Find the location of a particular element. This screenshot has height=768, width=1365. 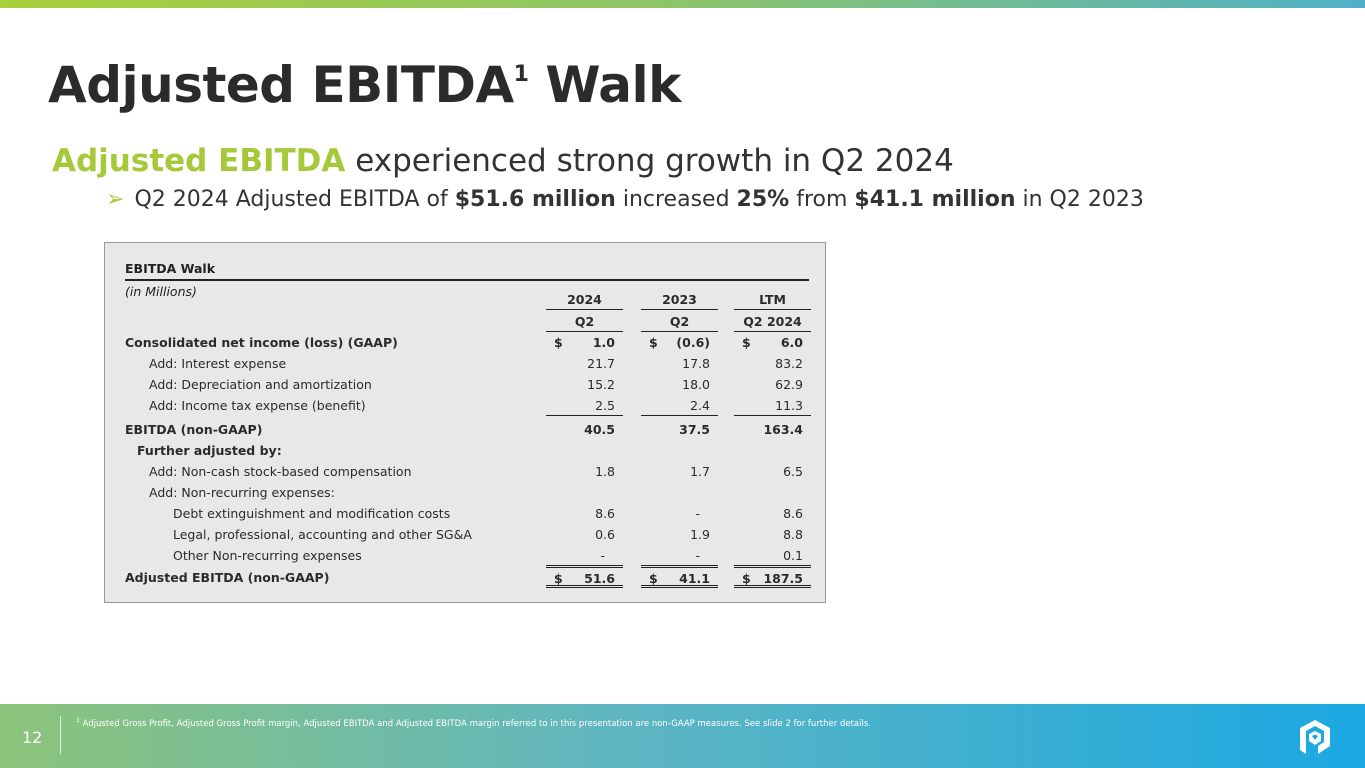

value-cell: $41.1 is located at coordinates (679, 577).